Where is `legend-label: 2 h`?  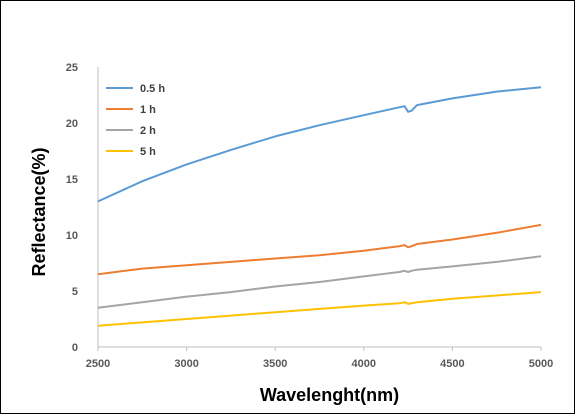 legend-label: 2 h is located at coordinates (148, 131).